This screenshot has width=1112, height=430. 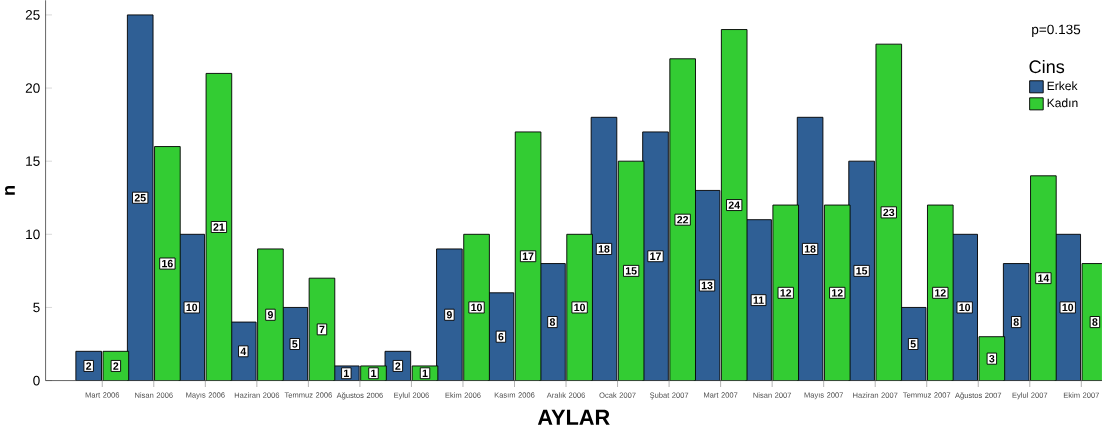 What do you see at coordinates (33, 161) in the screenshot?
I see `y-tick-label: 15` at bounding box center [33, 161].